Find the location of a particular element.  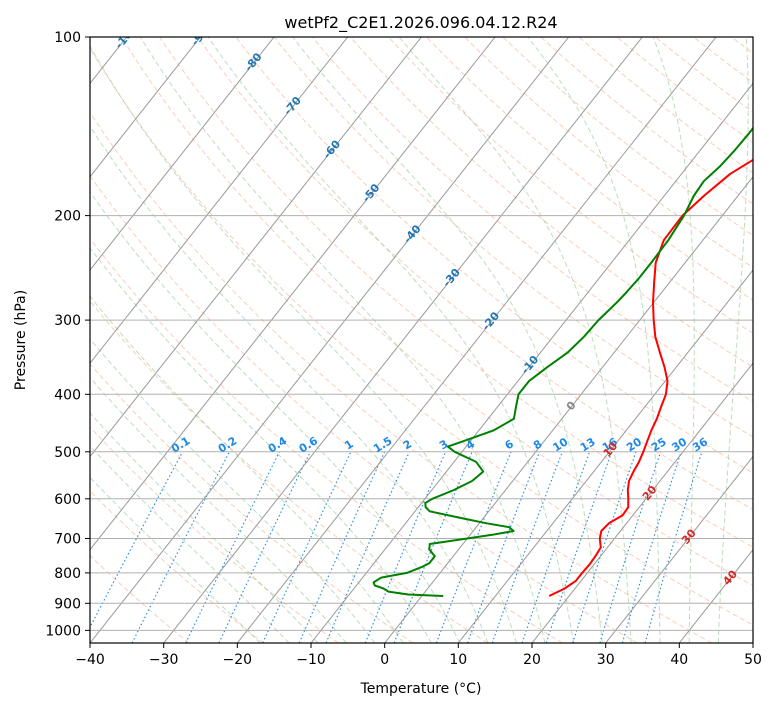

x-tick-label: −30 is located at coordinates (164, 660).